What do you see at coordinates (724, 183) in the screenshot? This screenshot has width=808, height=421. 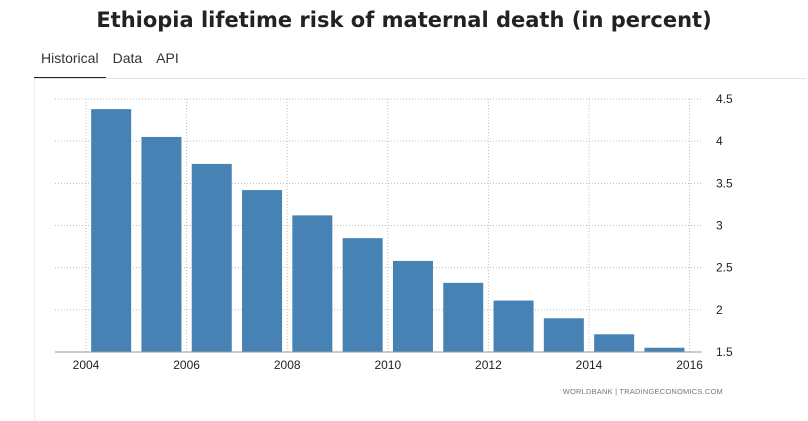 I see `y-tick-label: 3.5` at bounding box center [724, 183].